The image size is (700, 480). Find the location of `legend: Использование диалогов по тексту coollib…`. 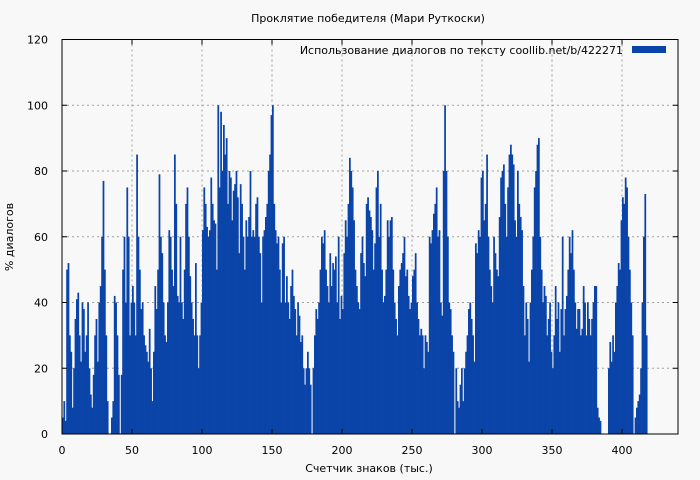

legend: Использование диалогов по тексту coollib… is located at coordinates (483, 50).